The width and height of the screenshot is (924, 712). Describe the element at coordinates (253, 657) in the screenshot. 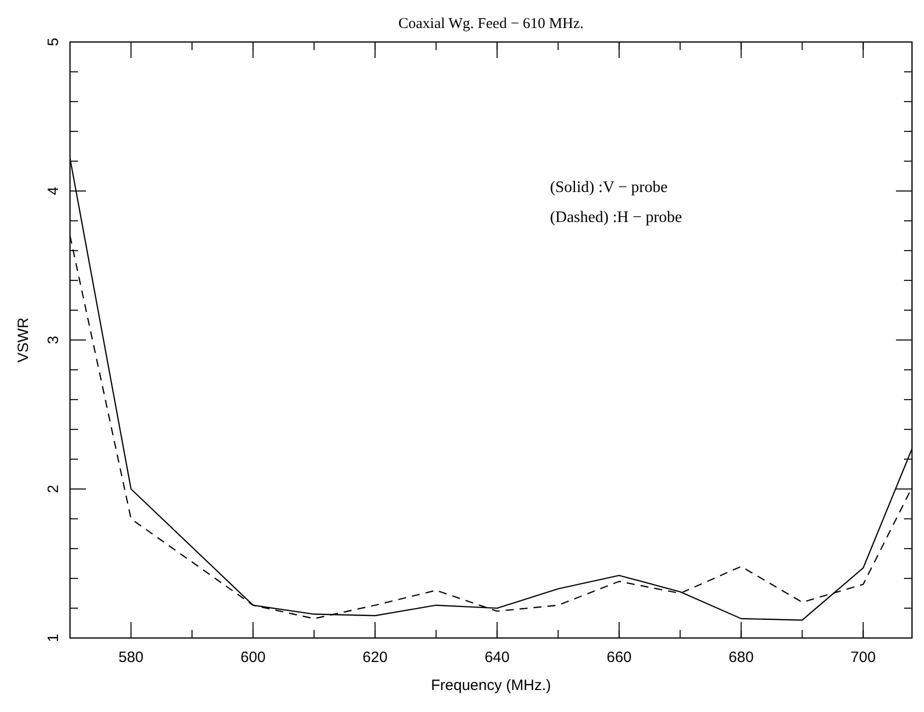

I see `x-tick-label: 600` at that location.